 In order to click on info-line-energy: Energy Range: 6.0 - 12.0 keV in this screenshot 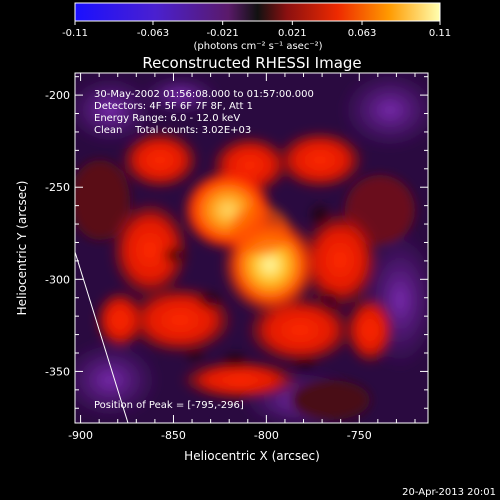, I will do `click(167, 118)`.